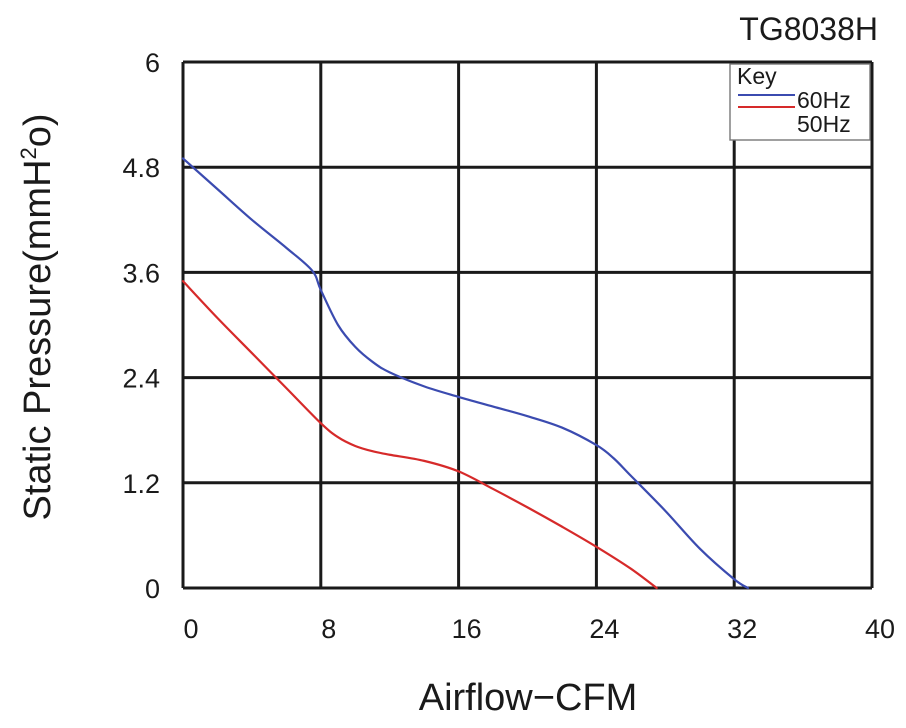  I want to click on legend-label-50hz: 50Hz, so click(824, 124).